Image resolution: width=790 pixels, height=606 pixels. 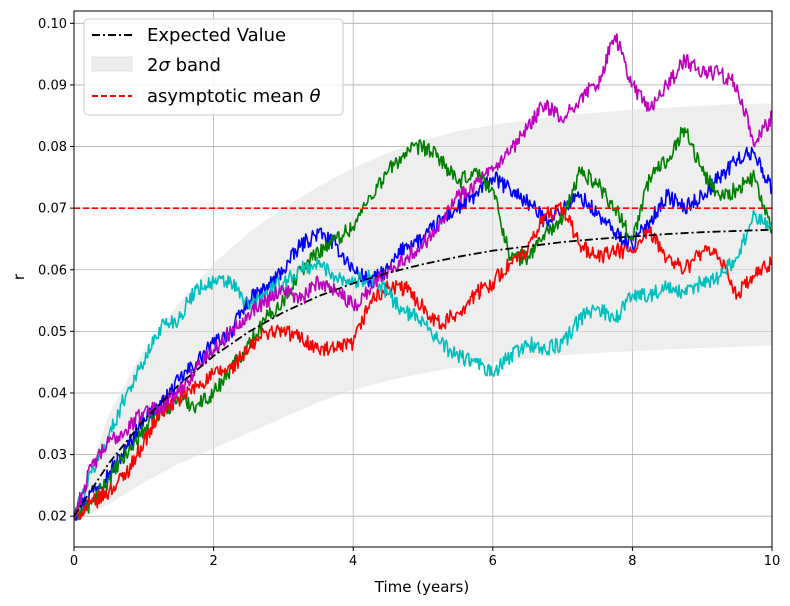 I want to click on x-tick-label: 10, so click(x=772, y=561).